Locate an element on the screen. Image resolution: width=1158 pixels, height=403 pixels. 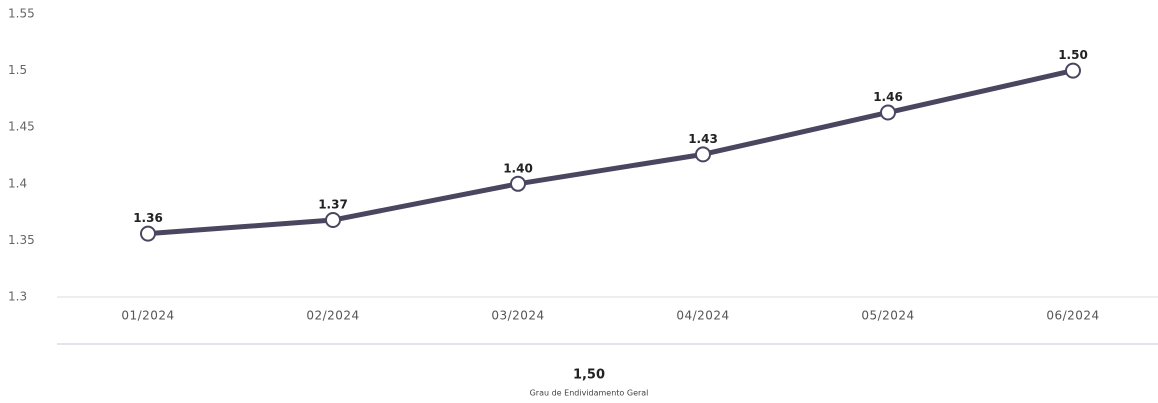
x-tick-label: 06/2024 is located at coordinates (1072, 316).